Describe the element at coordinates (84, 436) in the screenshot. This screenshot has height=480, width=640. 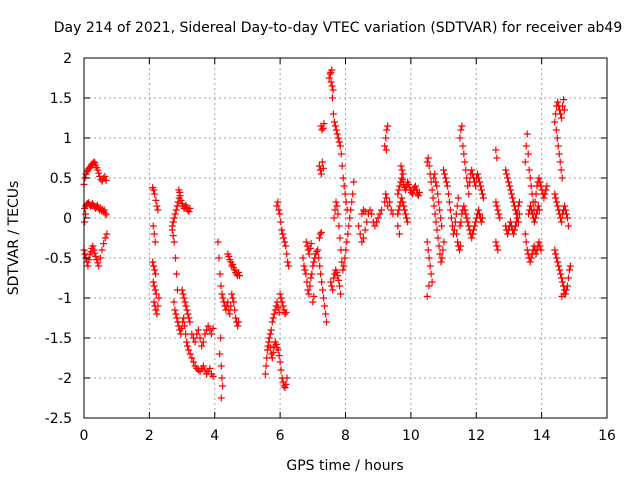
I see `x-tick-label: 0` at that location.